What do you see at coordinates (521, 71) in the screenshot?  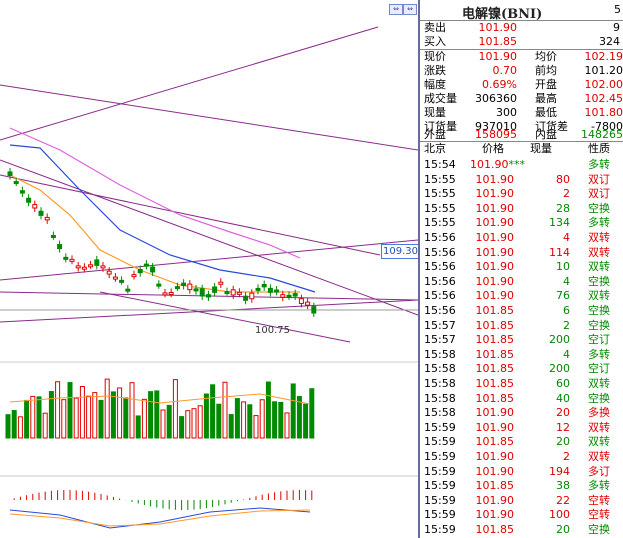 I see `change-row: 涨跌 0.70 前均 101.20` at bounding box center [521, 71].